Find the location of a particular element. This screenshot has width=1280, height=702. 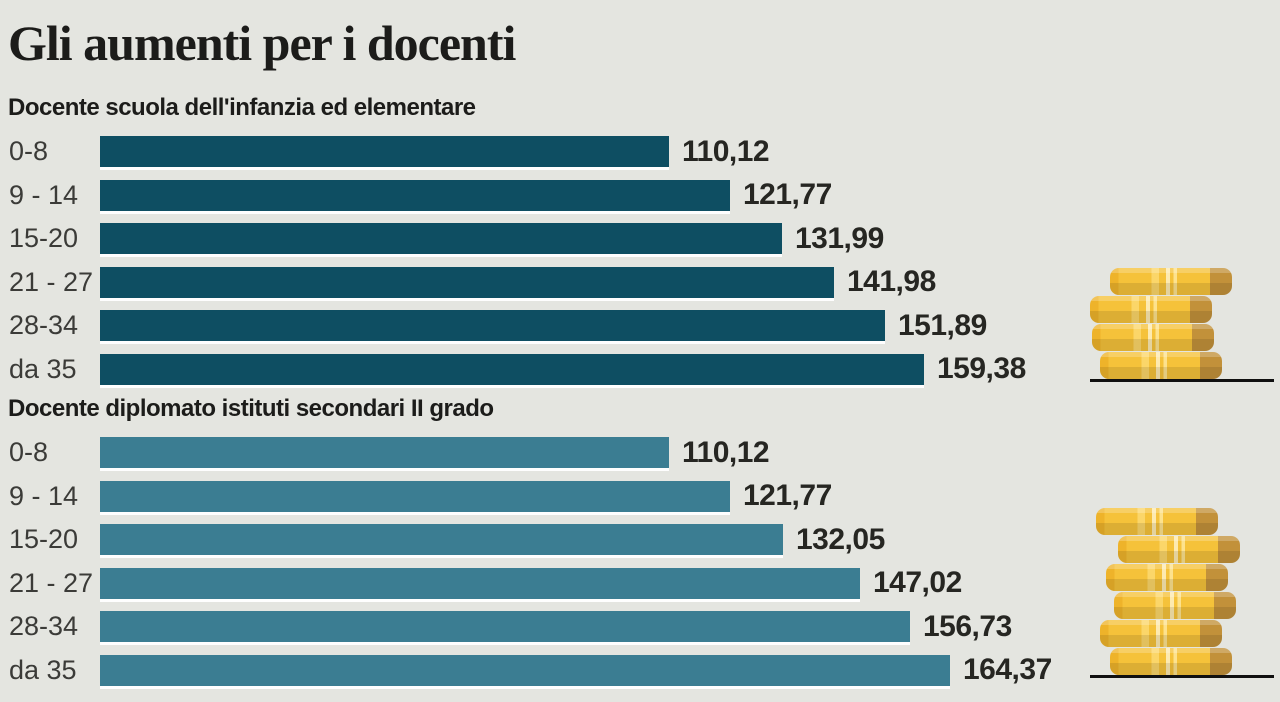

chart-row: da 35 159,38 is located at coordinates (540, 370).